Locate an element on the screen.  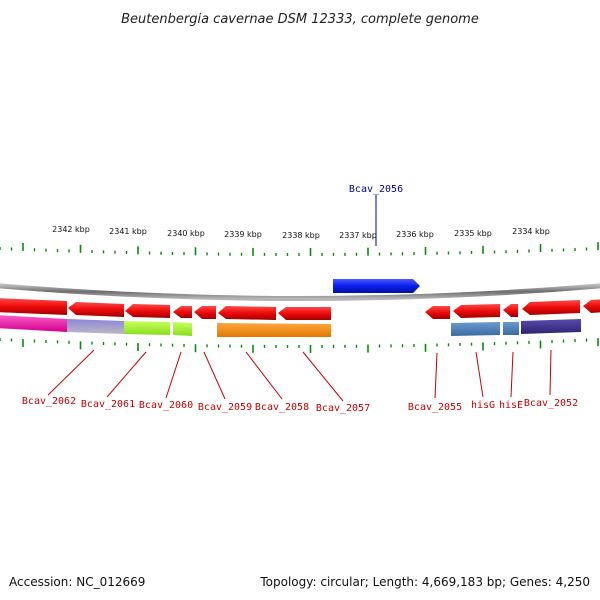
leader-bcav-2059 is located at coordinates (214, 375).